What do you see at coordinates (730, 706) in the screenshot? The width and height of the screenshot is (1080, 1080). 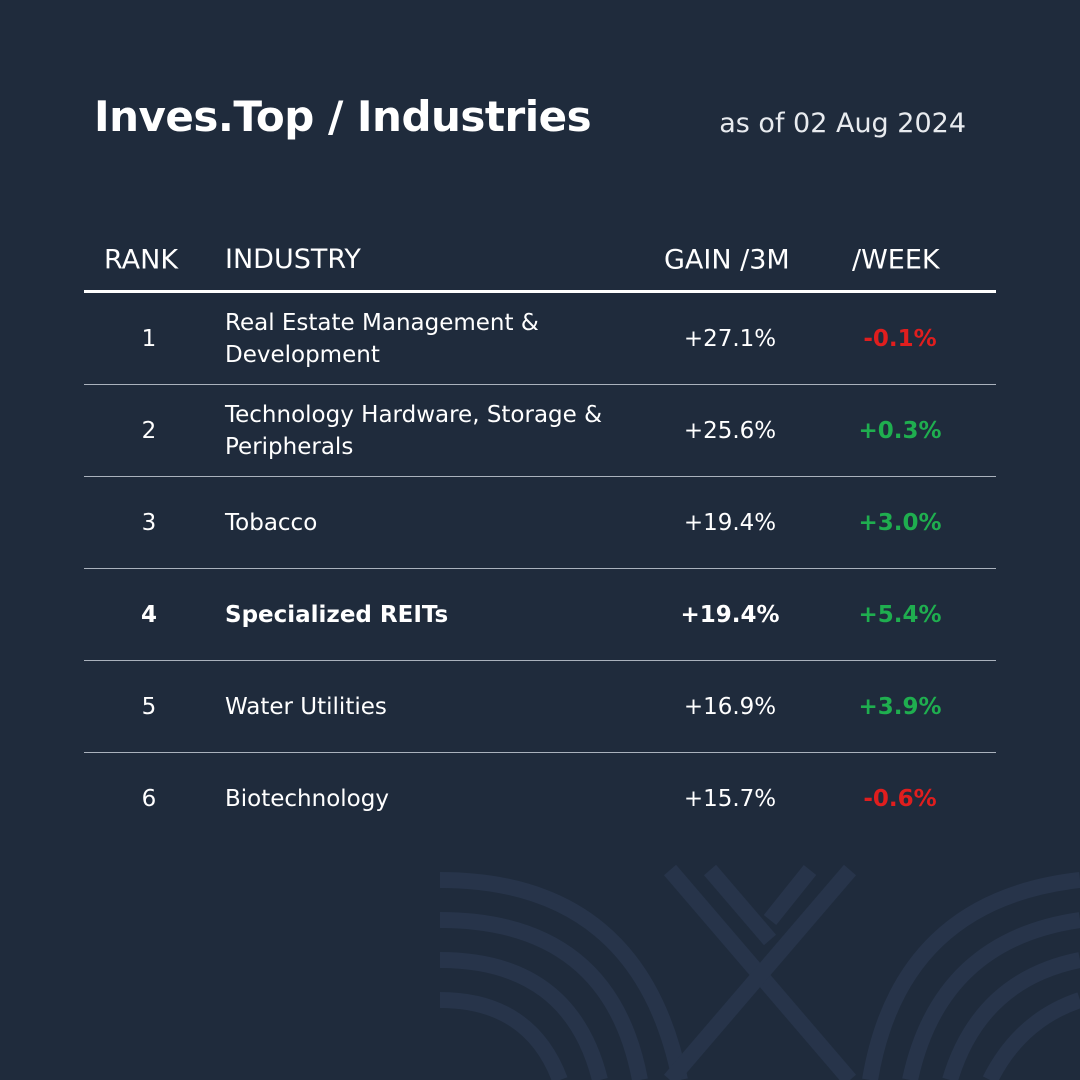 I see `gain: +16.9%` at bounding box center [730, 706].